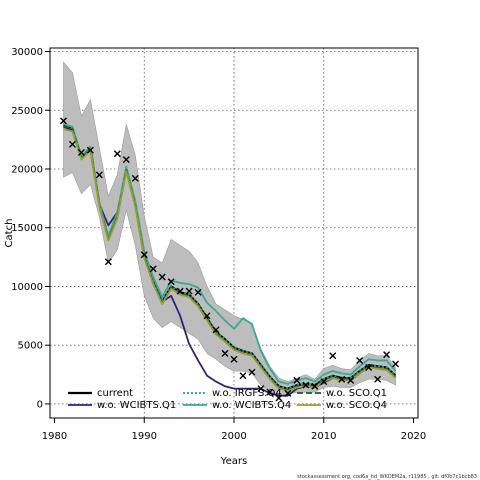 The width and height of the screenshot is (480, 480). Describe the element at coordinates (27, 111) in the screenshot. I see `y-tick-label: 25000` at that location.